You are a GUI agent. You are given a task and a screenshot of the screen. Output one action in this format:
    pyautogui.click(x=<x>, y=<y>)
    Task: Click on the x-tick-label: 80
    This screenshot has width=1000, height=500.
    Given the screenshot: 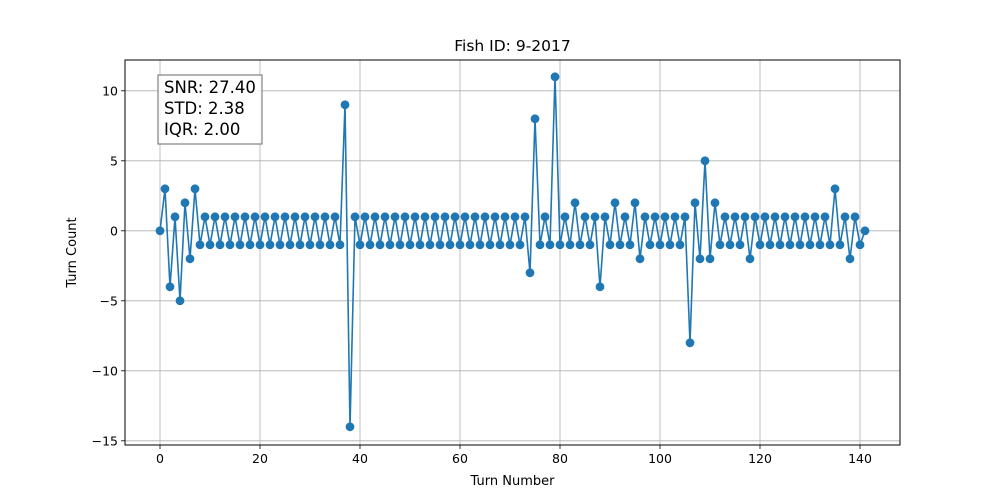 What is the action you would take?
    pyautogui.click(x=560, y=458)
    